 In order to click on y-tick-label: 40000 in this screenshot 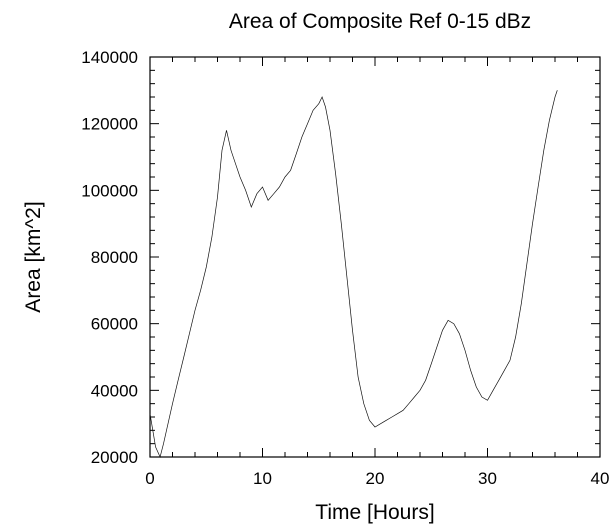, I will do `click(114, 390)`.